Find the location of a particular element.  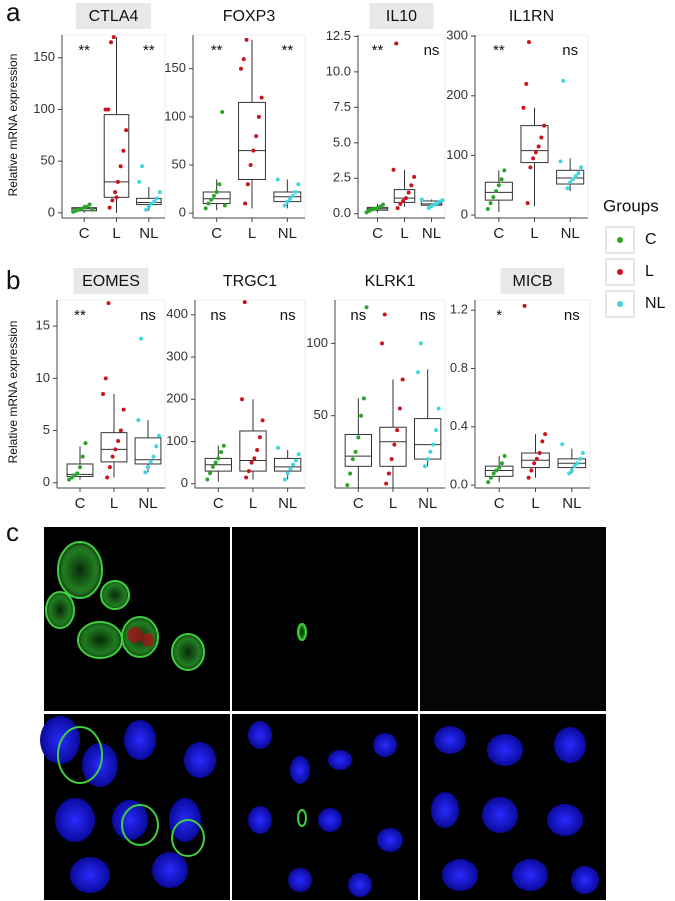

y-tick-label: 5.0 is located at coordinates (342, 141).